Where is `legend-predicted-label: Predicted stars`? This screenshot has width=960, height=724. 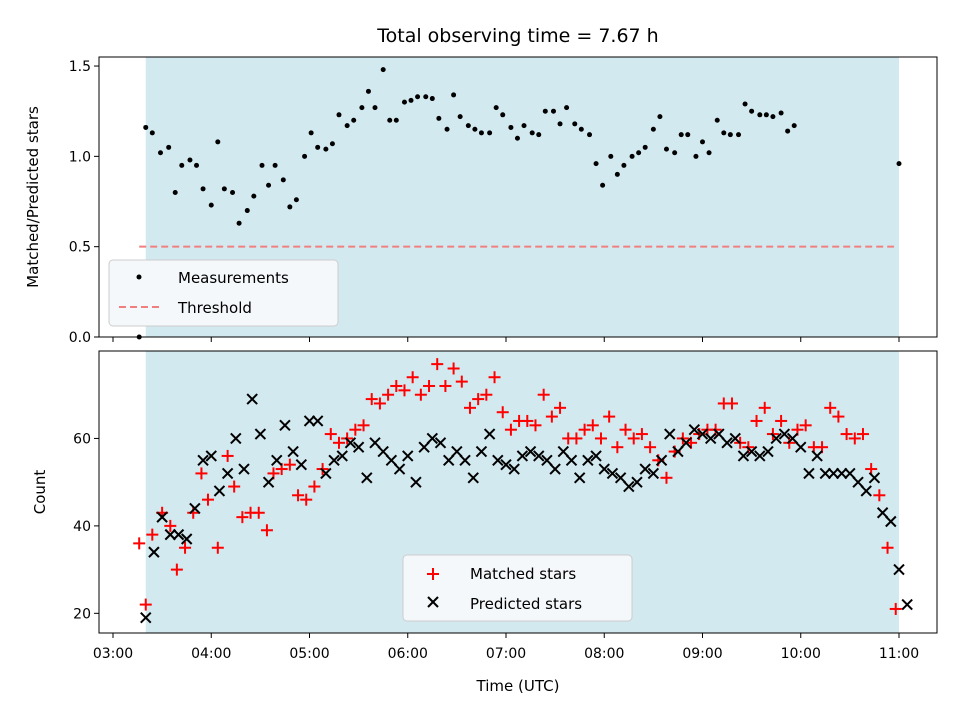
legend-predicted-label: Predicted stars is located at coordinates (526, 604).